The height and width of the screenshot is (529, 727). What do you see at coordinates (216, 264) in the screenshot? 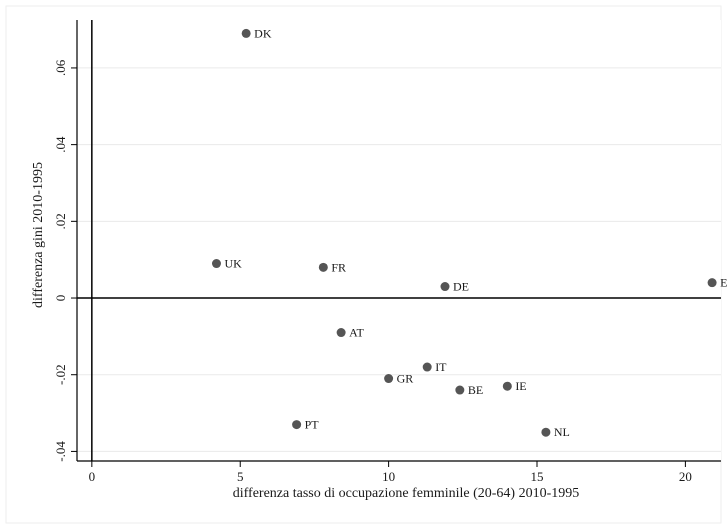
I see `data-point-uk` at bounding box center [216, 264].